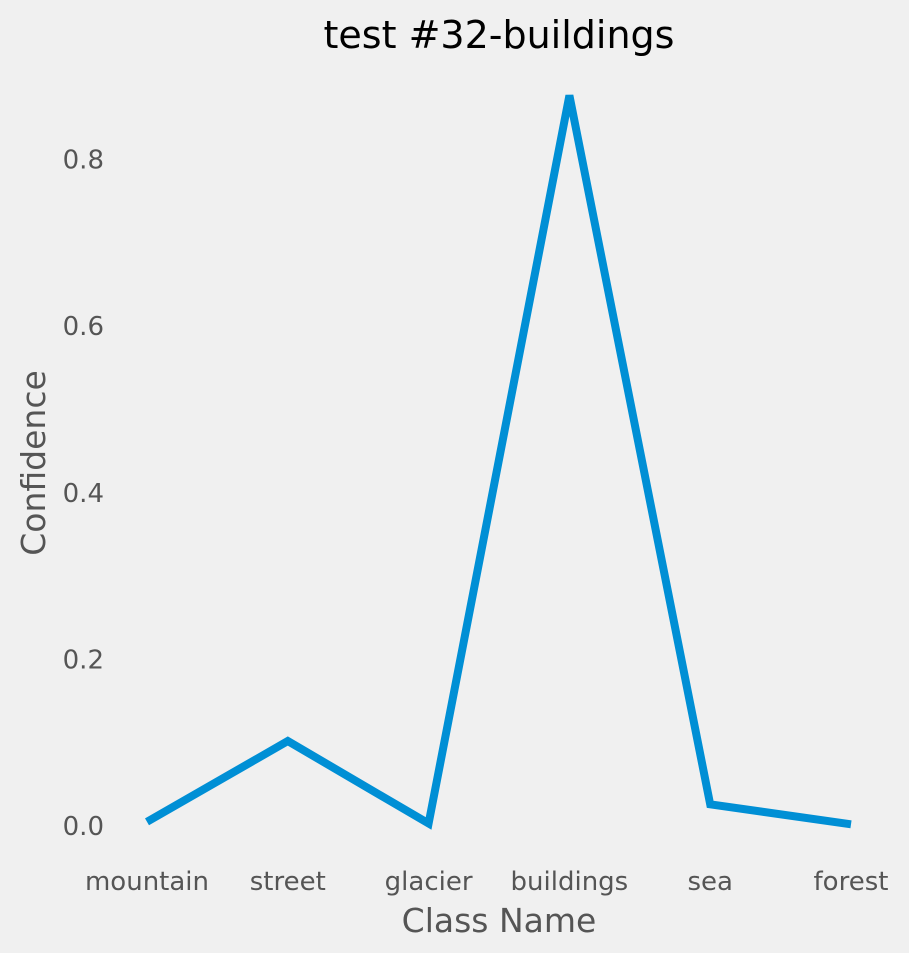 The image size is (909, 953). I want to click on x-tick-label: mountain, so click(147, 882).